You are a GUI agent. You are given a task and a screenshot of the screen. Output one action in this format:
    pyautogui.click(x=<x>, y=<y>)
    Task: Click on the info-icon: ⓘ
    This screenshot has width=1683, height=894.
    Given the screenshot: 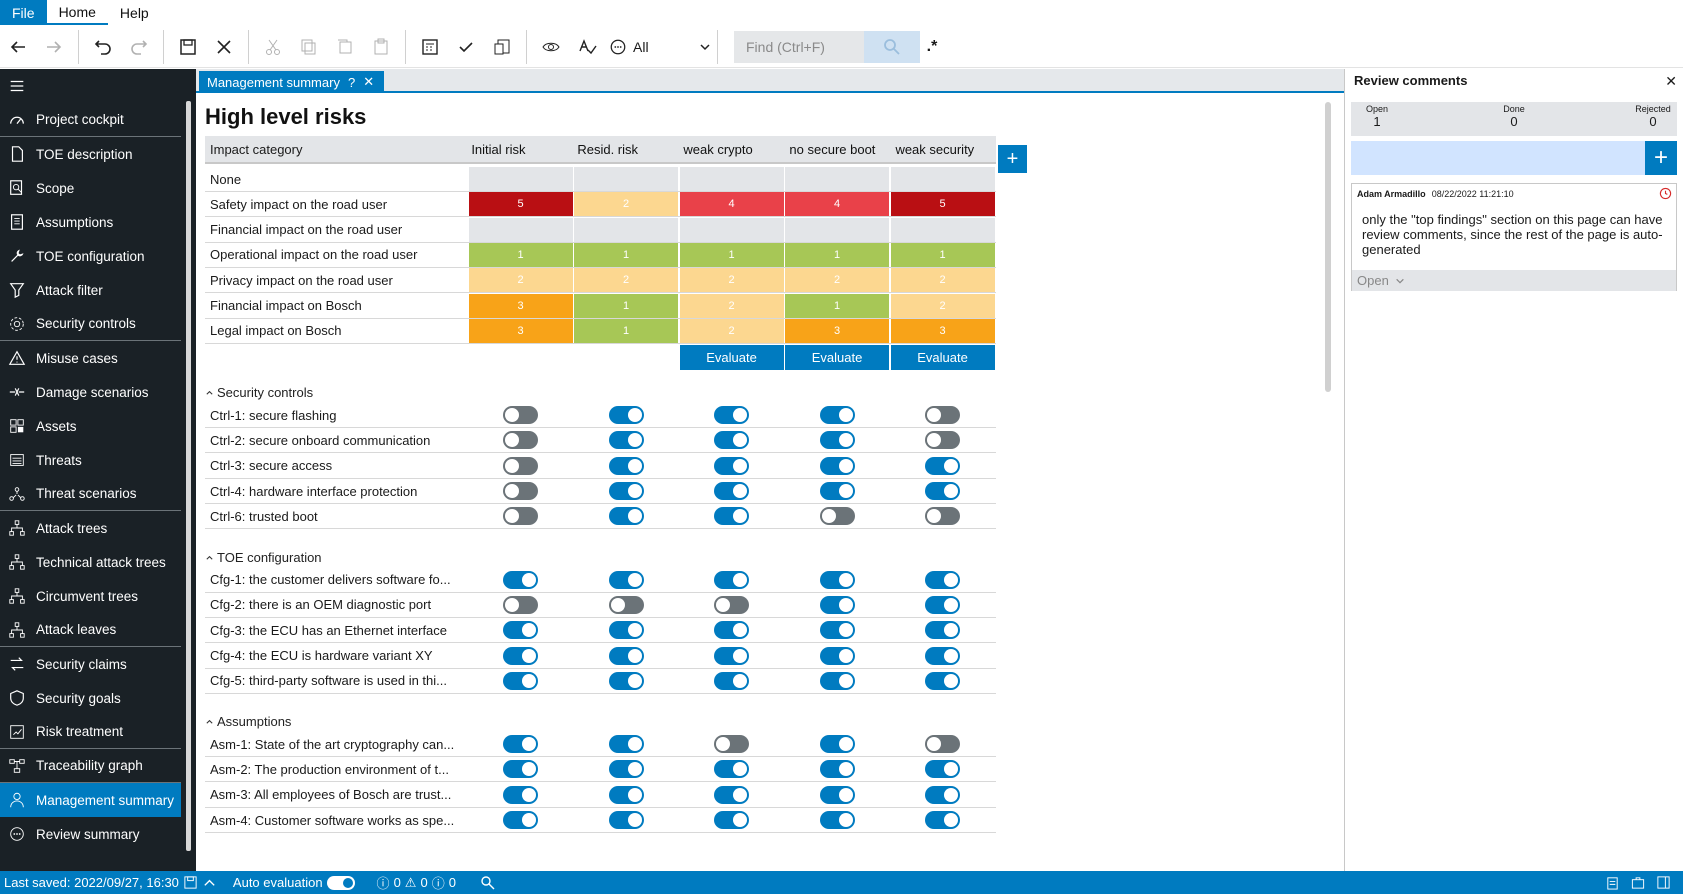 What is the action you would take?
    pyautogui.click(x=438, y=883)
    